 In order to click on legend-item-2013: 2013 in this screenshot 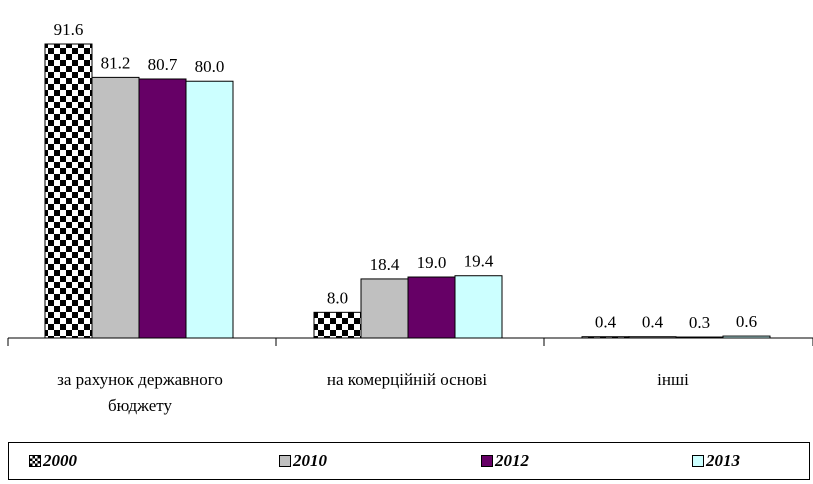, I will do `click(716, 461)`.